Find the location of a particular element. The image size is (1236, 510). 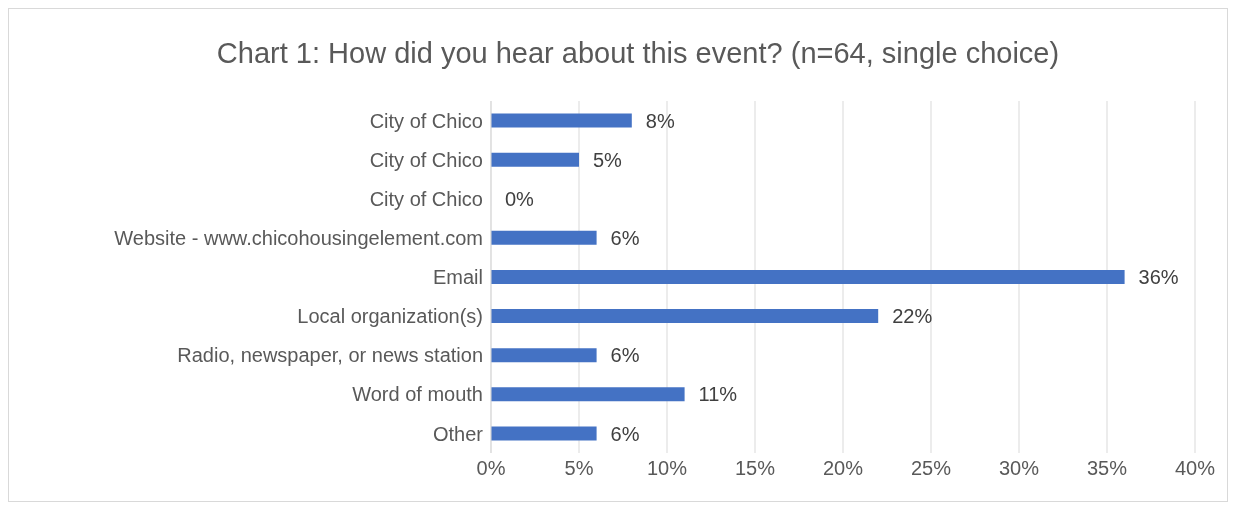

x-tick-label: 30% is located at coordinates (1019, 468).